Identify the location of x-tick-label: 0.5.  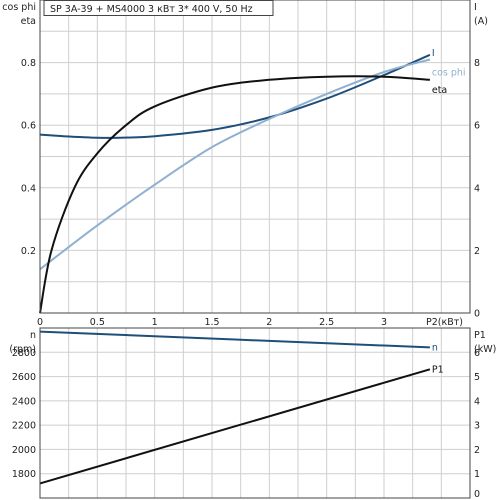
(97, 322).